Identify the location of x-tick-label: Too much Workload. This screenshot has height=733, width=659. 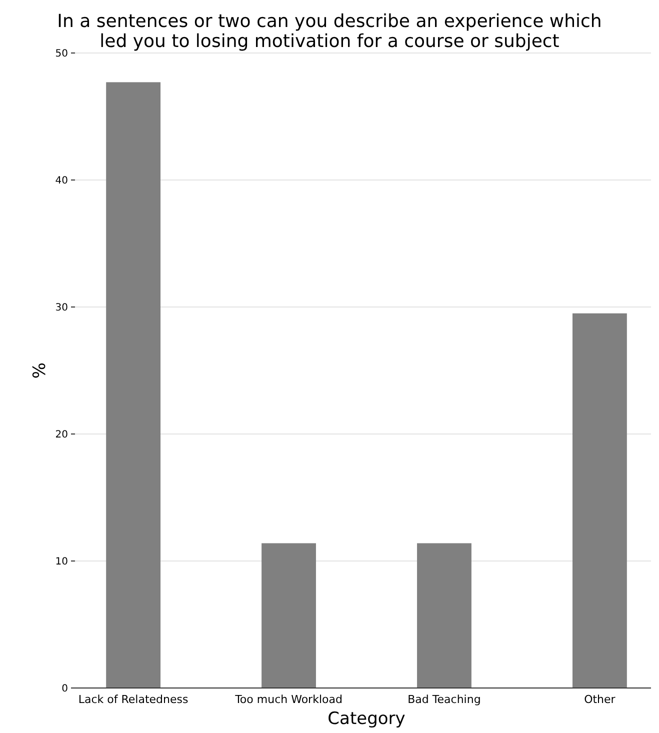
(288, 699).